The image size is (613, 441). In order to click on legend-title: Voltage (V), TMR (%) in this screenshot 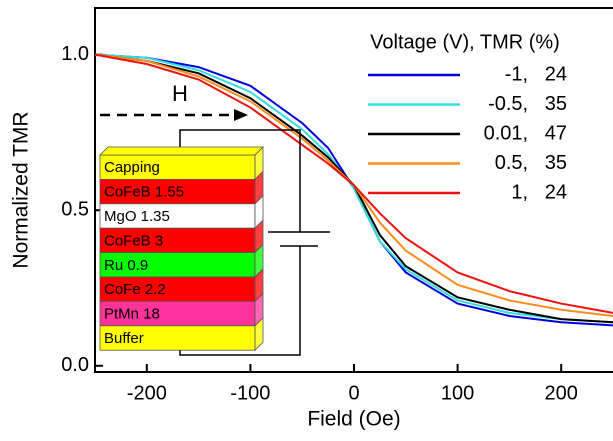, I will do `click(465, 42)`.